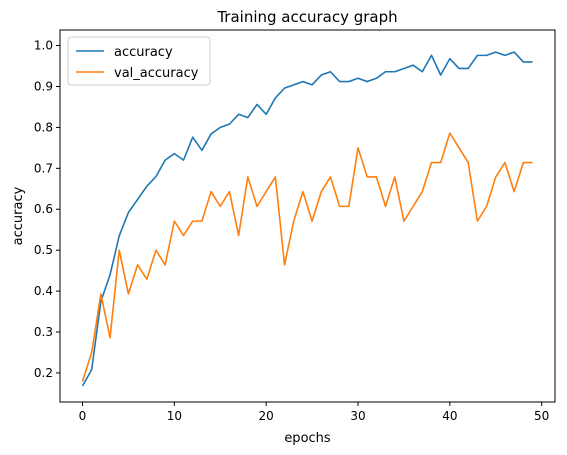 This screenshot has width=567, height=455. What do you see at coordinates (541, 416) in the screenshot?
I see `x-tick-label: 50` at bounding box center [541, 416].